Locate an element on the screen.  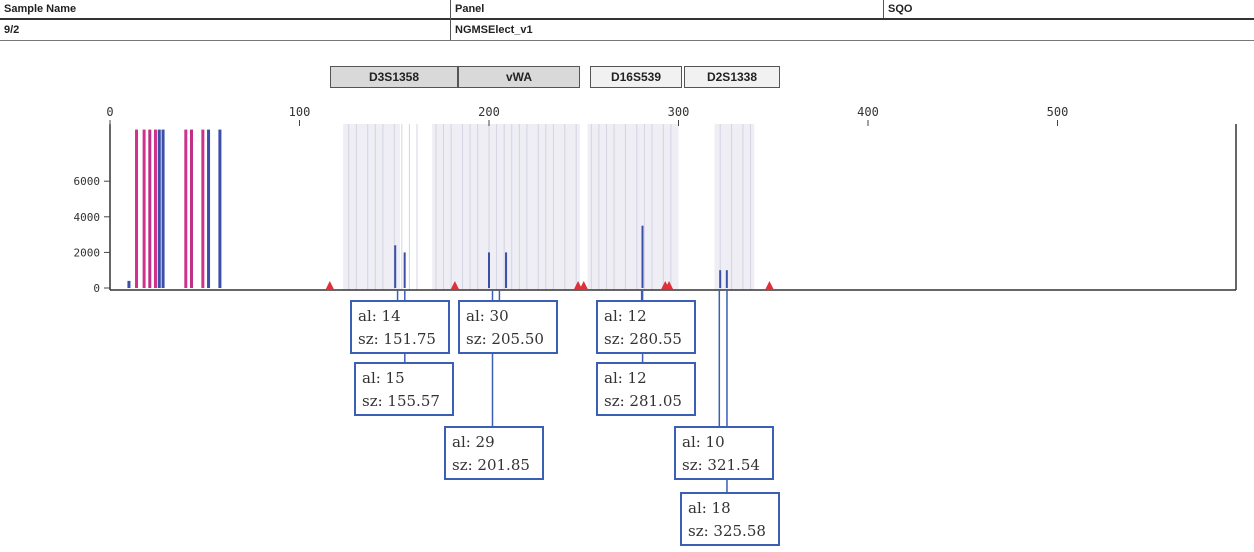
panel-label: Panel is located at coordinates (470, 9).